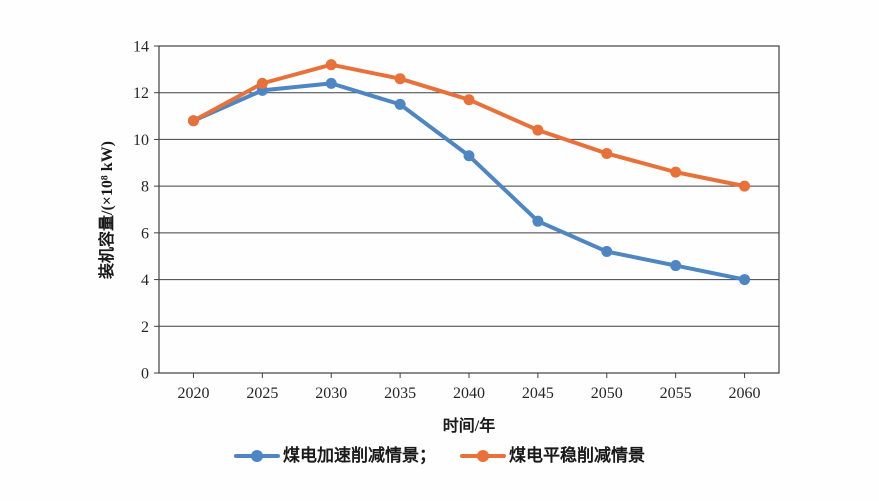  I want to click on x-tick-label: 2020, so click(193, 393).